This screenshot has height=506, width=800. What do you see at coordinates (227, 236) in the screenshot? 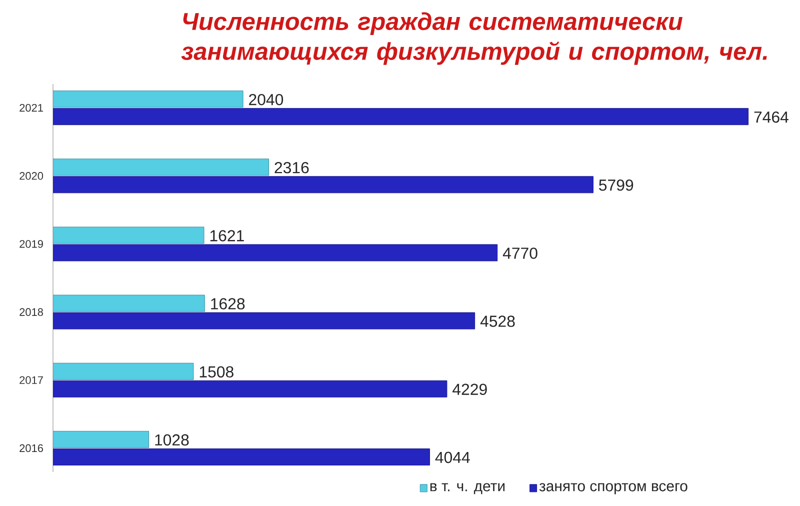
I see `data-label: 1621` at bounding box center [227, 236].